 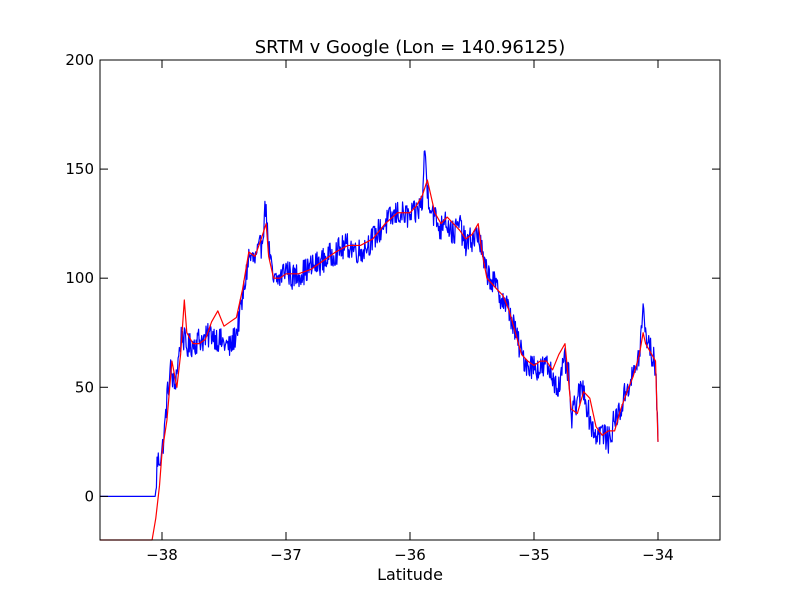 I want to click on x-tick-label: −38, so click(x=162, y=555).